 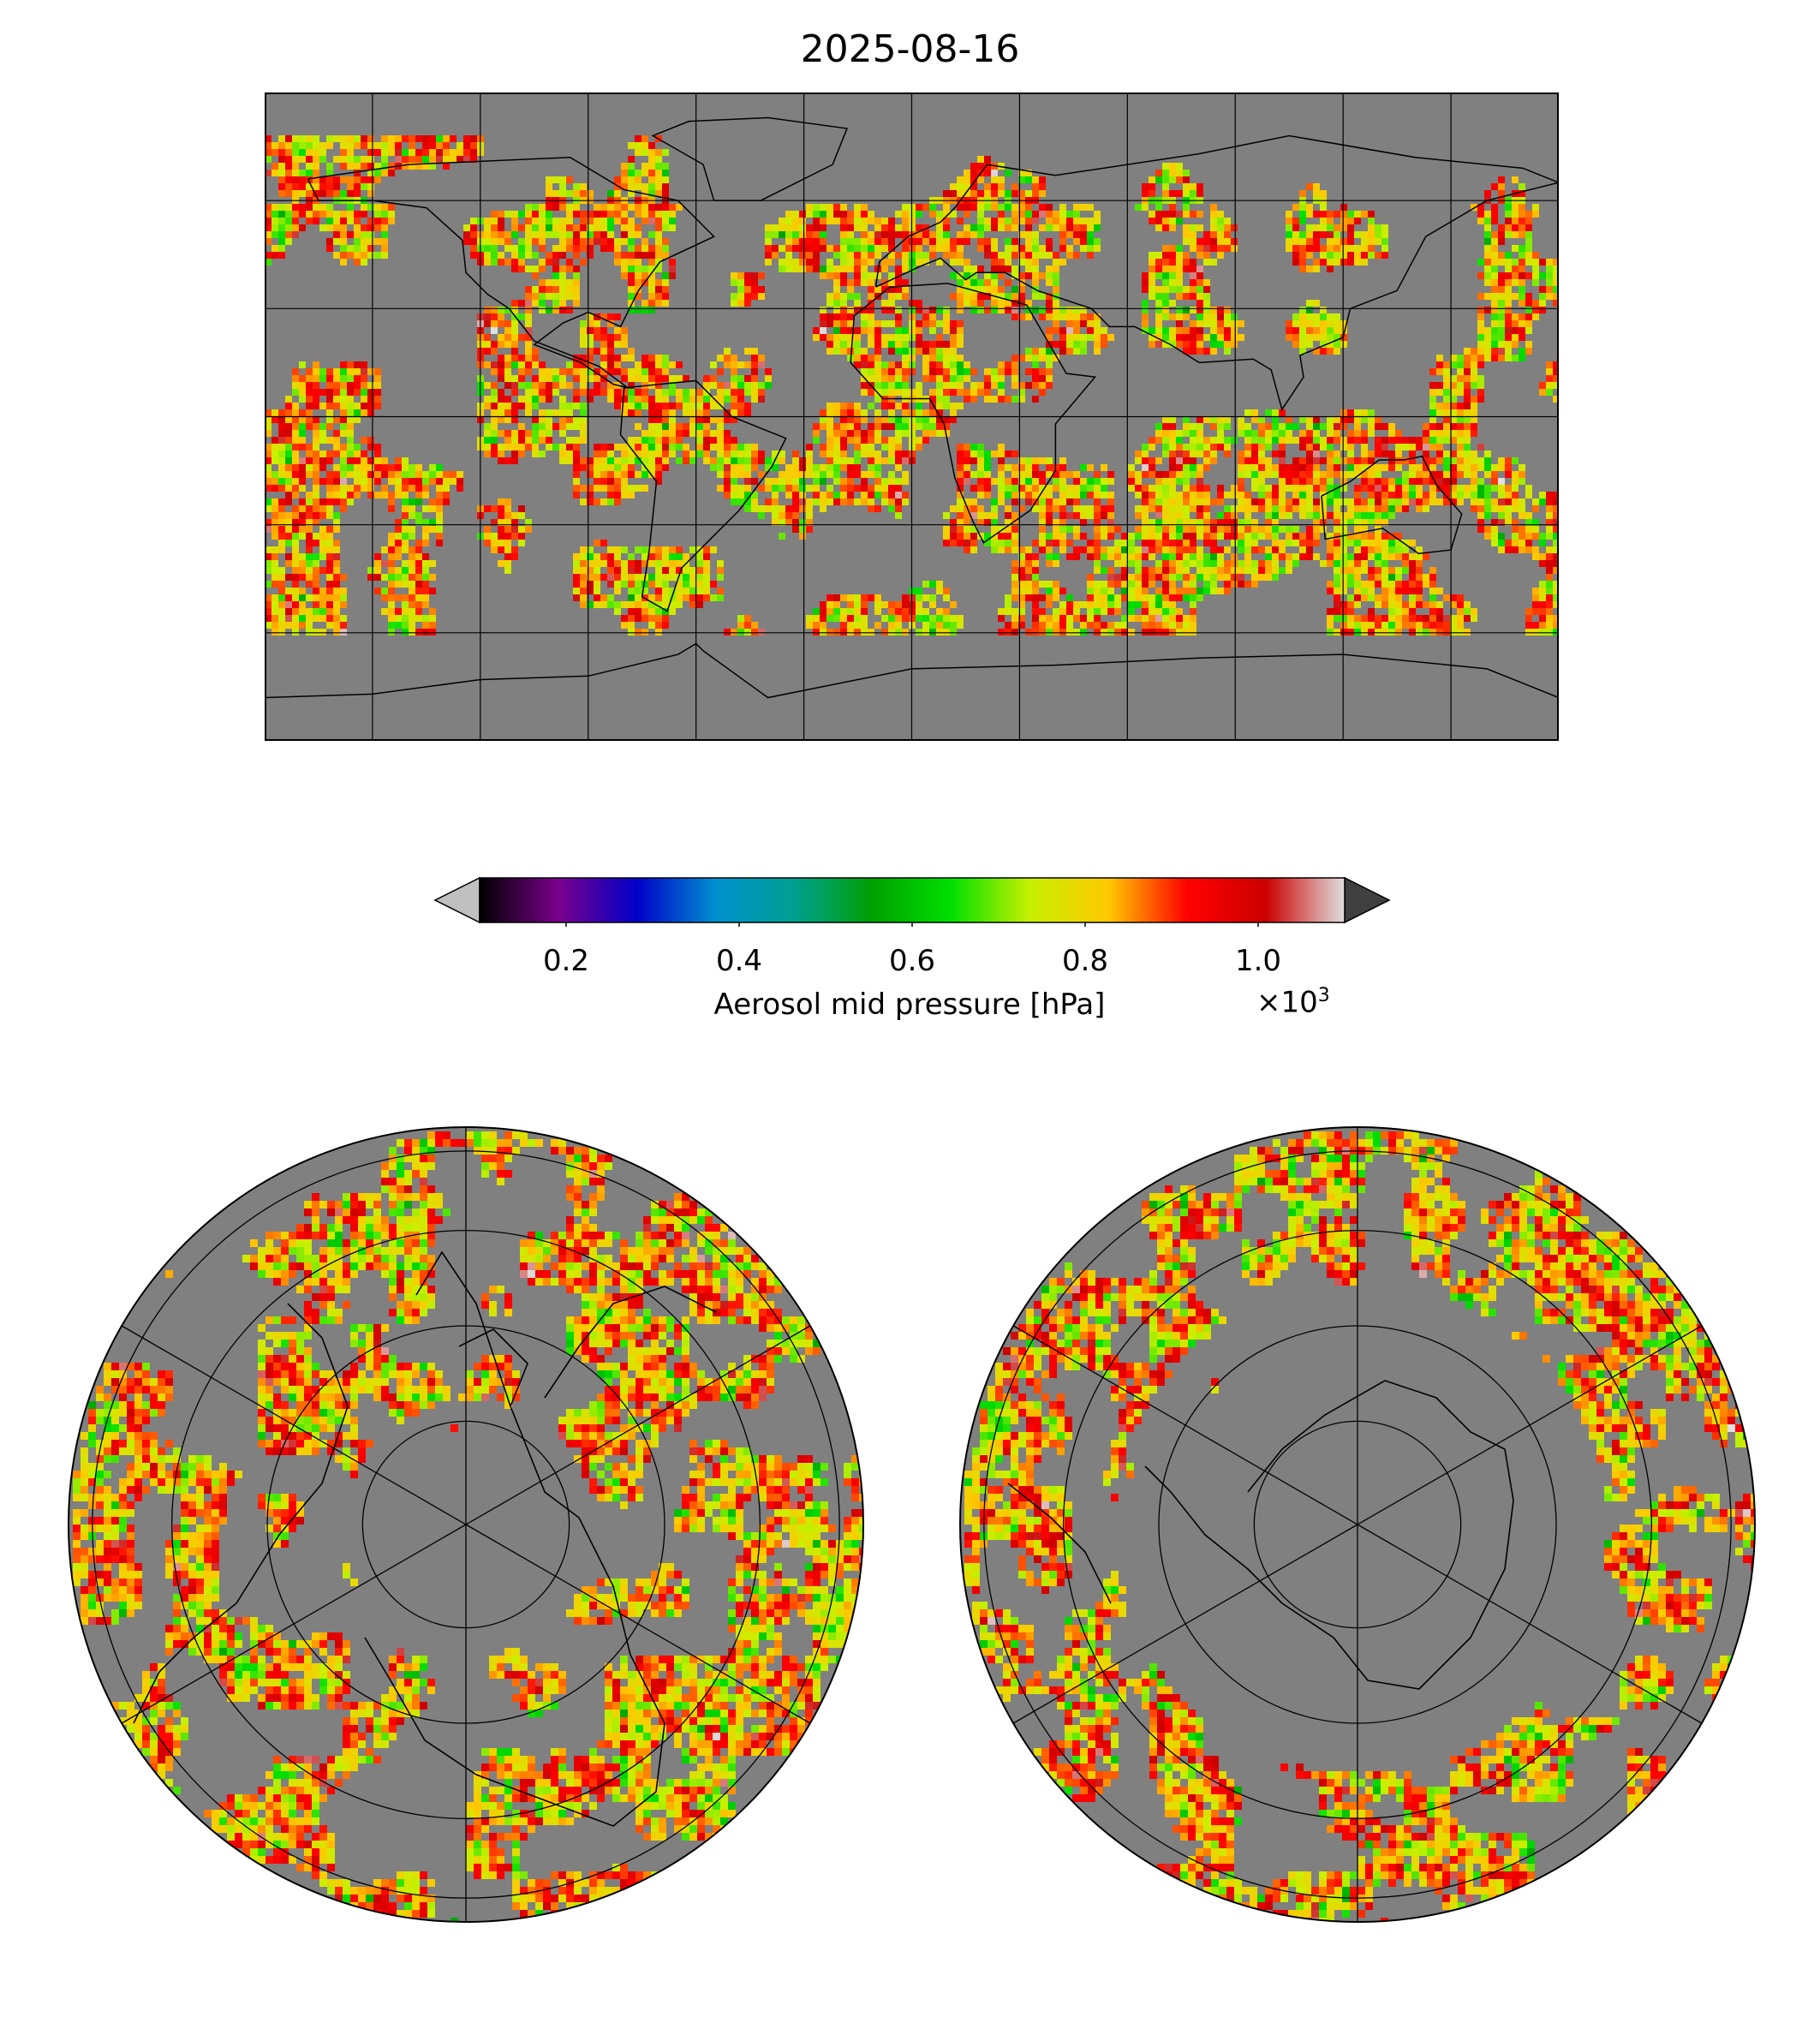 I want to click on south-america-coastline, so click(x=703, y=495).